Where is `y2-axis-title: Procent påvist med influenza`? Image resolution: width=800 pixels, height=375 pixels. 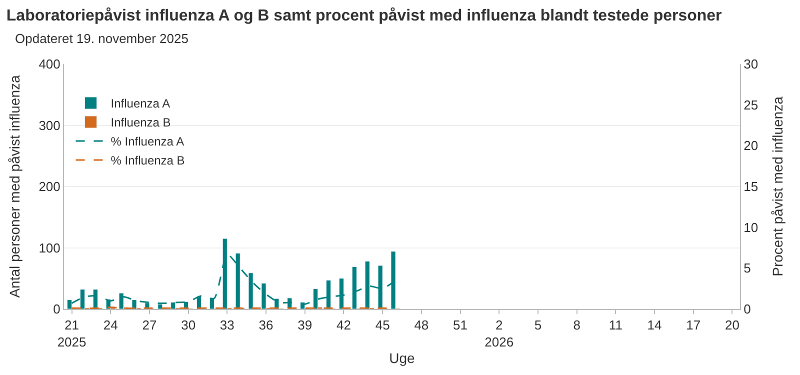 y2-axis-title: Procent påvist med influenza is located at coordinates (777, 186).